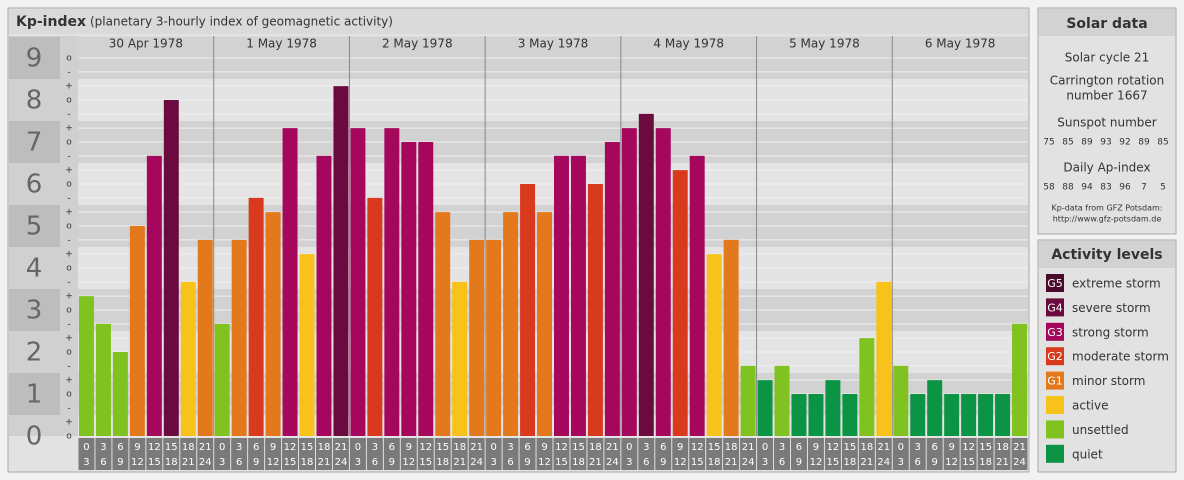 The height and width of the screenshot is (480, 1184). I want to click on legend-header, so click(1107, 254).